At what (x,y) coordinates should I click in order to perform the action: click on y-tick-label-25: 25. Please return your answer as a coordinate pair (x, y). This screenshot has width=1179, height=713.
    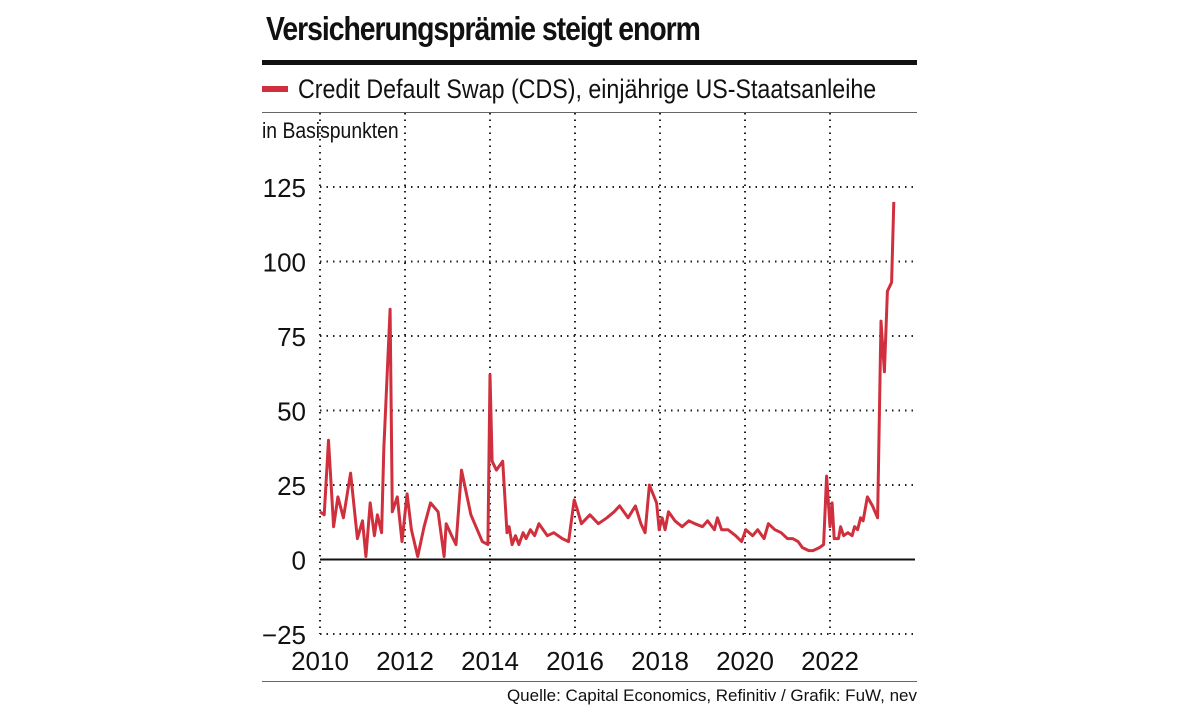
    Looking at the image, I should click on (291, 486).